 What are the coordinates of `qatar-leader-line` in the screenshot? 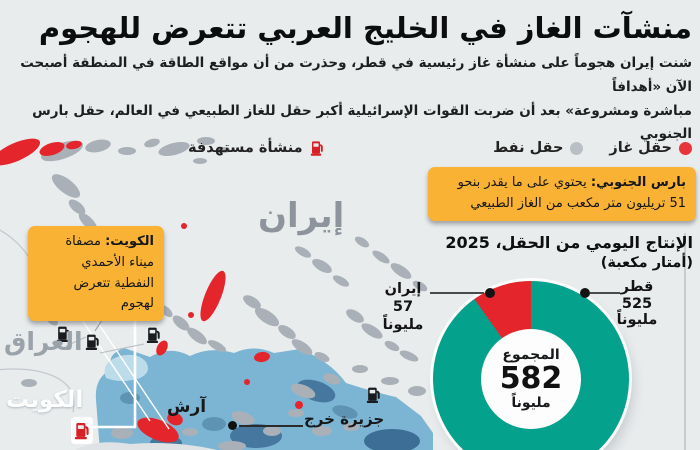 It's located at (605, 293).